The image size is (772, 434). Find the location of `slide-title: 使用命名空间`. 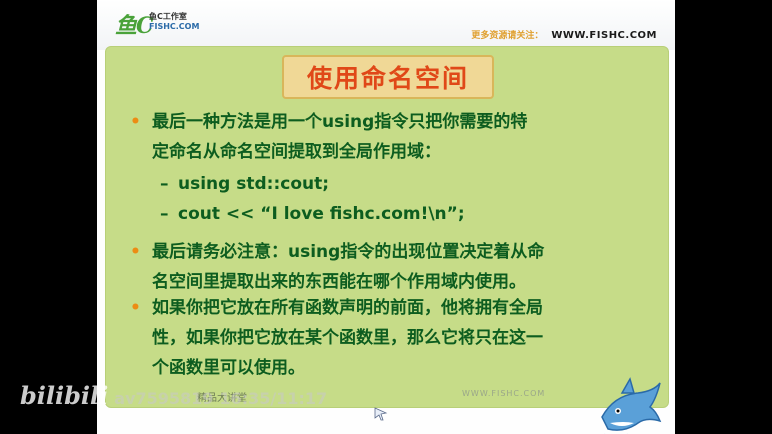

slide-title: 使用命名空间 is located at coordinates (387, 78).